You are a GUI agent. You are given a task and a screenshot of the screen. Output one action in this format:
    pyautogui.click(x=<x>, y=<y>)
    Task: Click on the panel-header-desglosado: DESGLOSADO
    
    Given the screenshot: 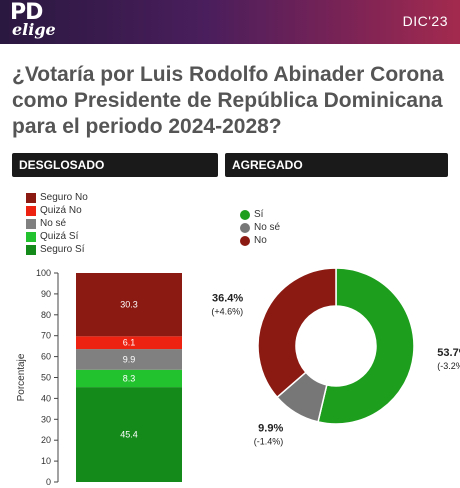 What is the action you would take?
    pyautogui.click(x=115, y=165)
    